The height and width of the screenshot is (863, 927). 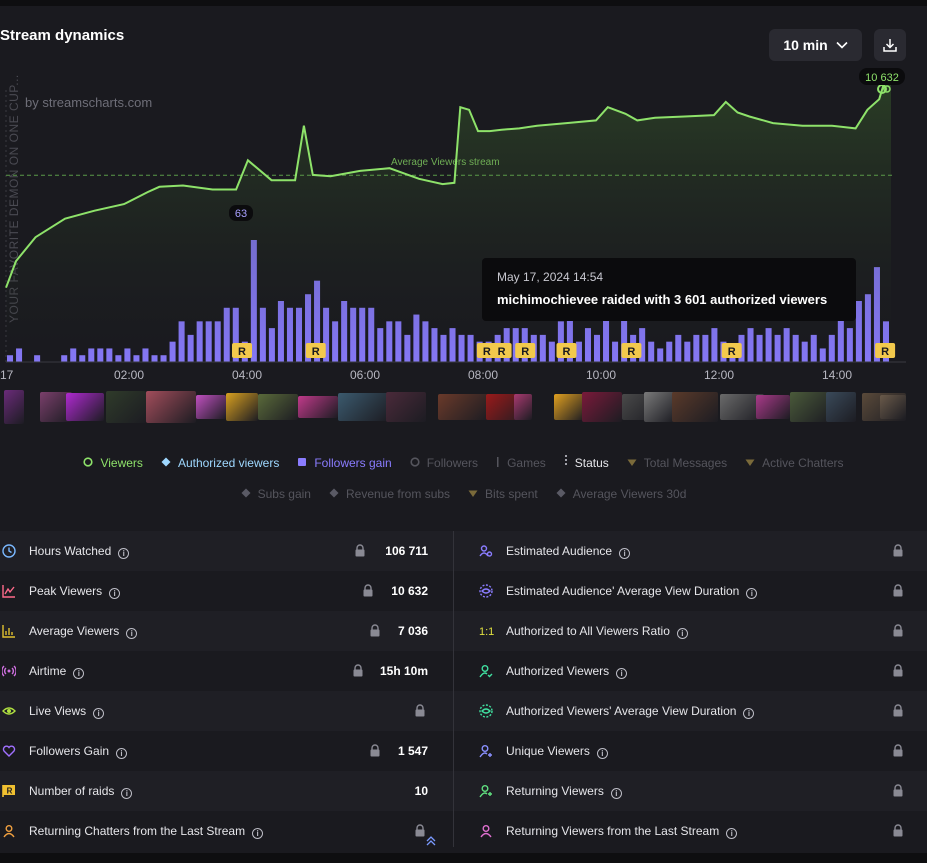 I want to click on legend-item: Revenue from subs, so click(x=389, y=494).